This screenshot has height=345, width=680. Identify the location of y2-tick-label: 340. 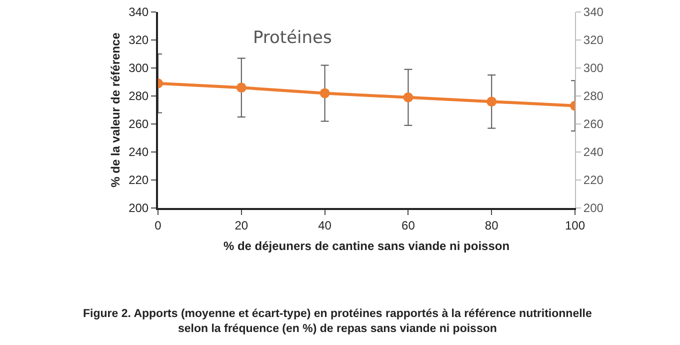
(593, 12).